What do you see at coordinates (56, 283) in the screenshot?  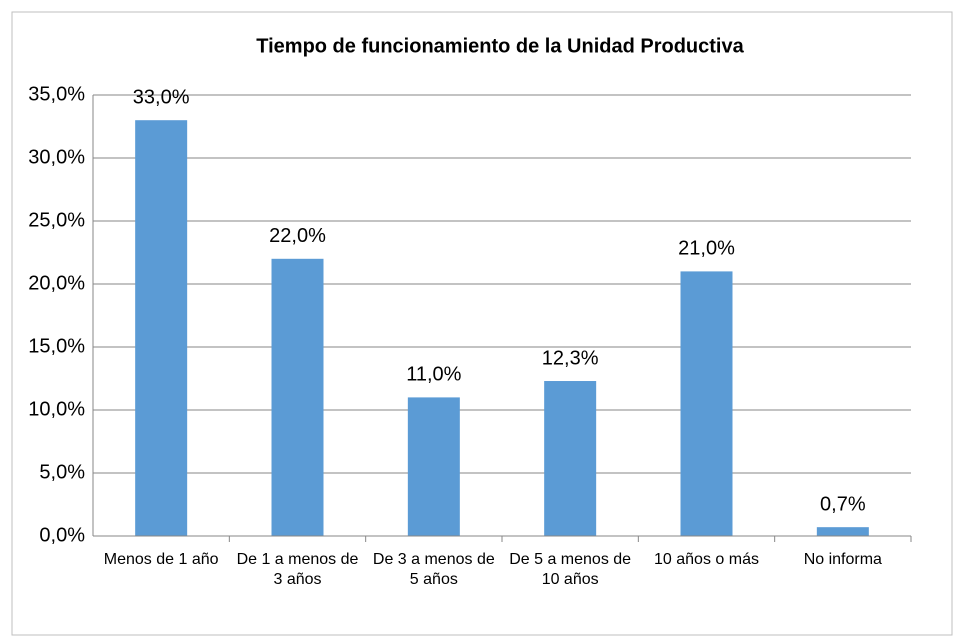 I see `y-tick-label: 20,0%` at bounding box center [56, 283].